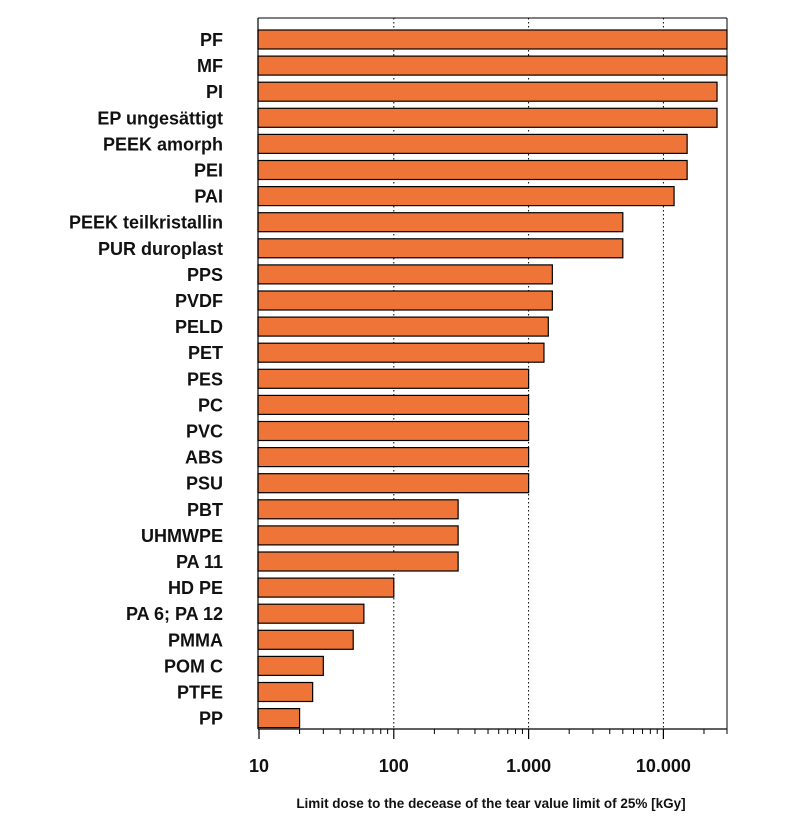 The width and height of the screenshot is (785, 825). What do you see at coordinates (195, 640) in the screenshot?
I see `category-label: PMMA` at bounding box center [195, 640].